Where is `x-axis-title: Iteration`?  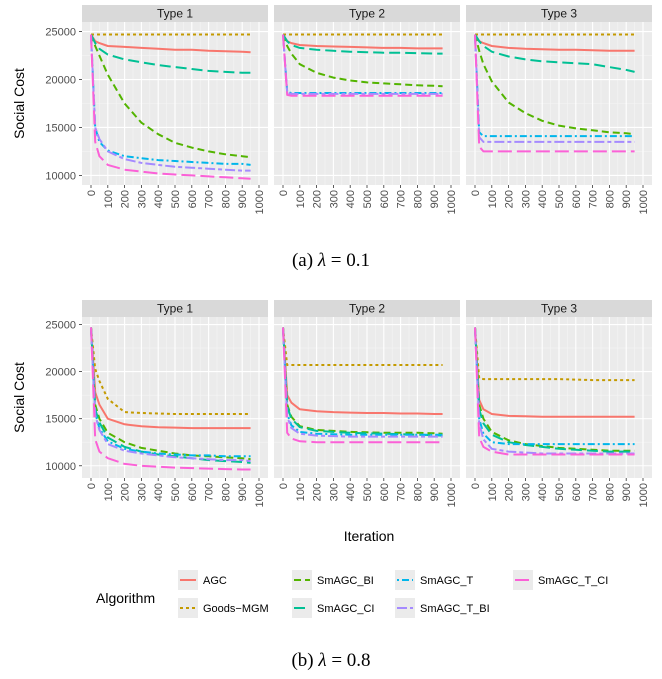
x-axis-title: Iteration is located at coordinates (369, 536).